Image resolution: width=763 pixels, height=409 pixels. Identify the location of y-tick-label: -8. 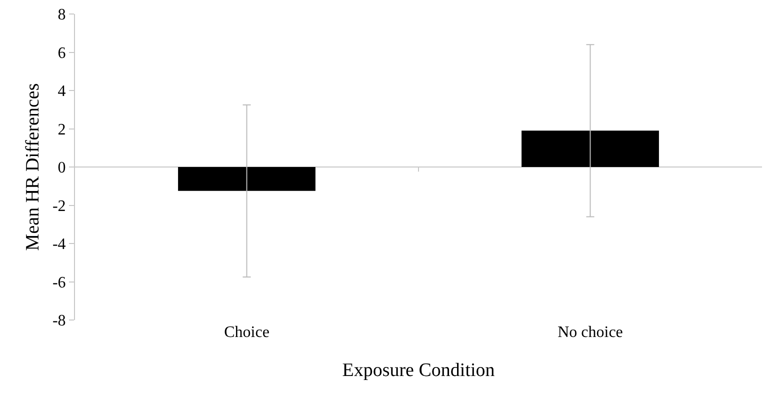
(59, 321).